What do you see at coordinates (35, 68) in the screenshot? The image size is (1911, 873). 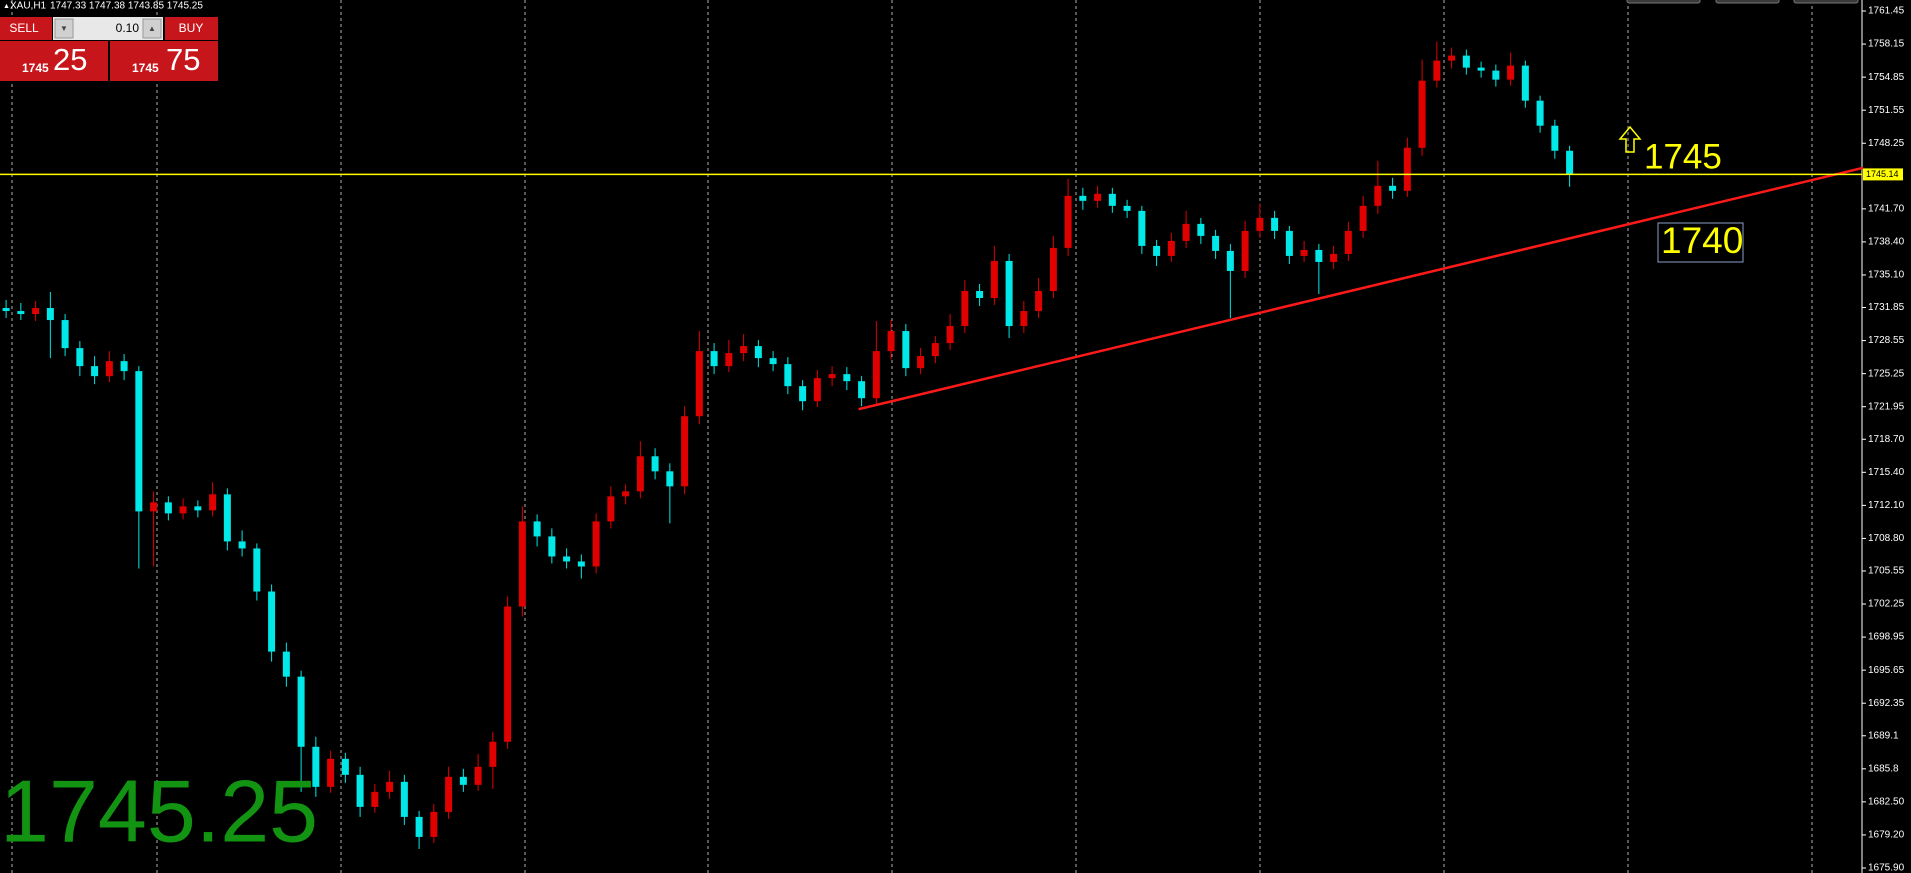 I see `bid-prefix: 1745` at bounding box center [35, 68].